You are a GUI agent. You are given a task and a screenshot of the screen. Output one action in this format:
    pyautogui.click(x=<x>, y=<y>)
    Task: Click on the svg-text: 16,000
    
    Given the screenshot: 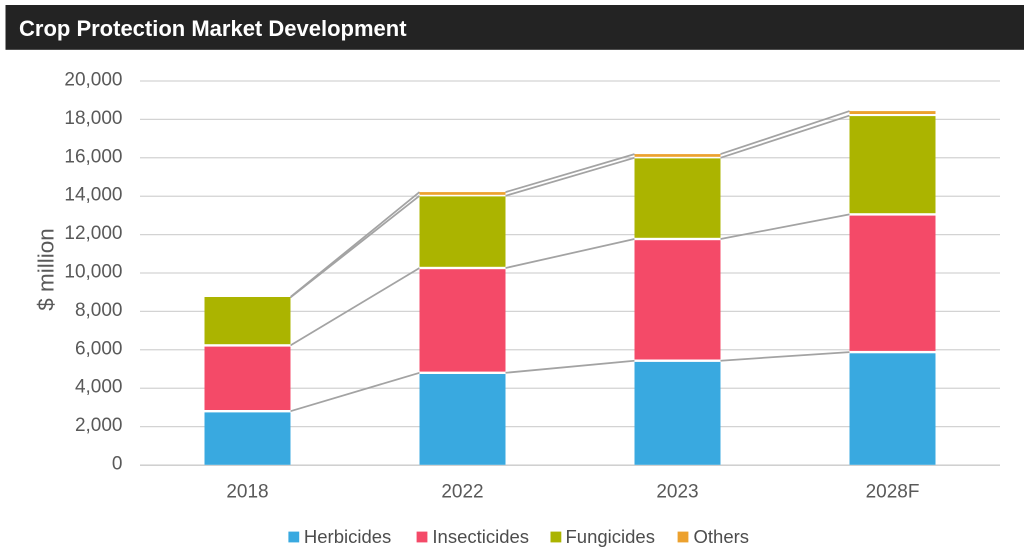 What is the action you would take?
    pyautogui.click(x=93, y=156)
    